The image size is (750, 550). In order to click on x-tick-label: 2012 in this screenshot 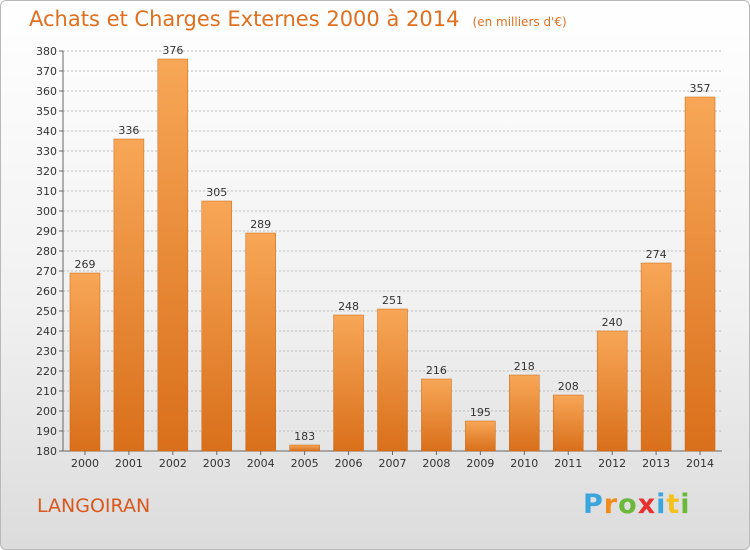, I will do `click(612, 463)`.